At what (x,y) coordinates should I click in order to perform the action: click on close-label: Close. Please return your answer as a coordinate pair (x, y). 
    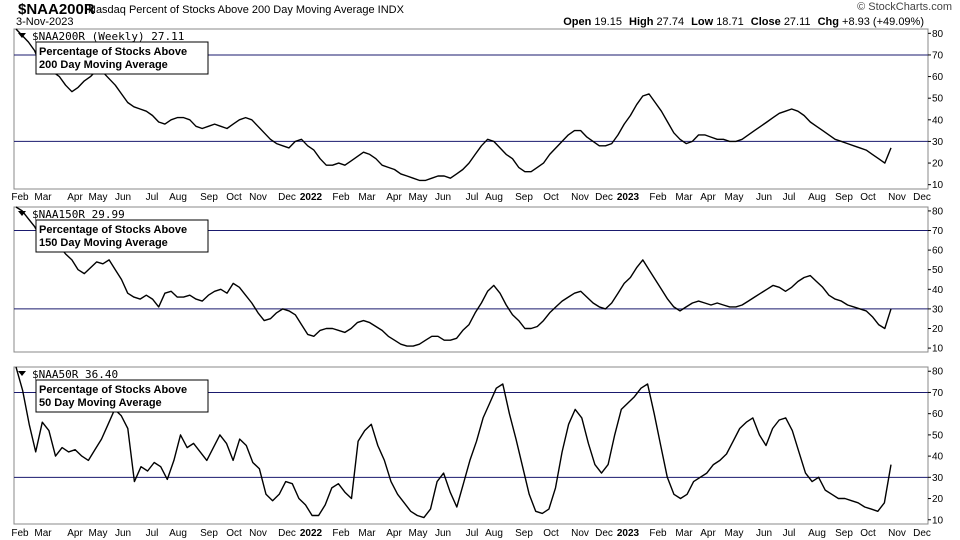
    Looking at the image, I should click on (765, 22).